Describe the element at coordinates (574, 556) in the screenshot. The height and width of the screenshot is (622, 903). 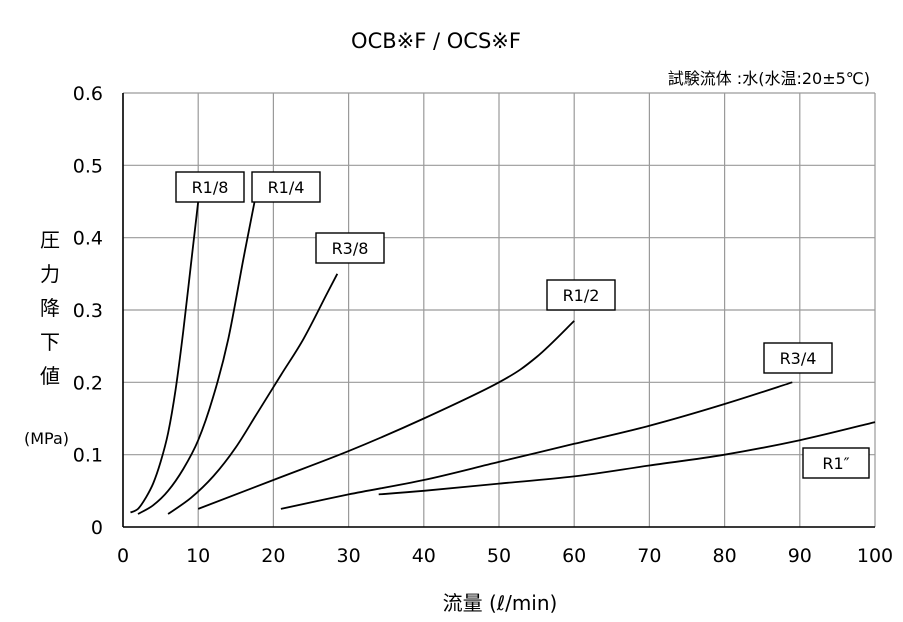
I see `x-tick-label: 60` at that location.